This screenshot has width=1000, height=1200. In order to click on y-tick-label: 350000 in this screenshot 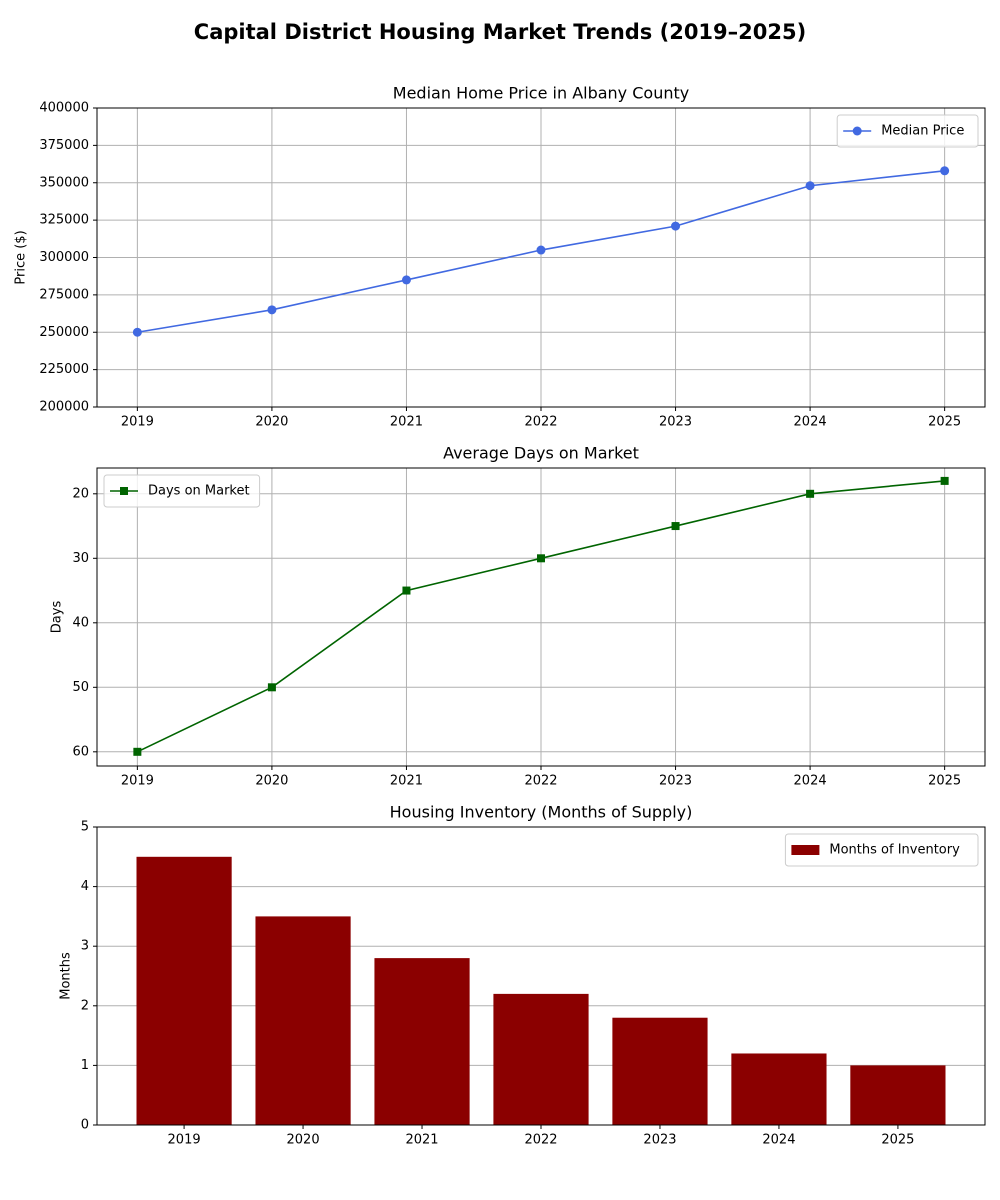, I will do `click(64, 182)`.